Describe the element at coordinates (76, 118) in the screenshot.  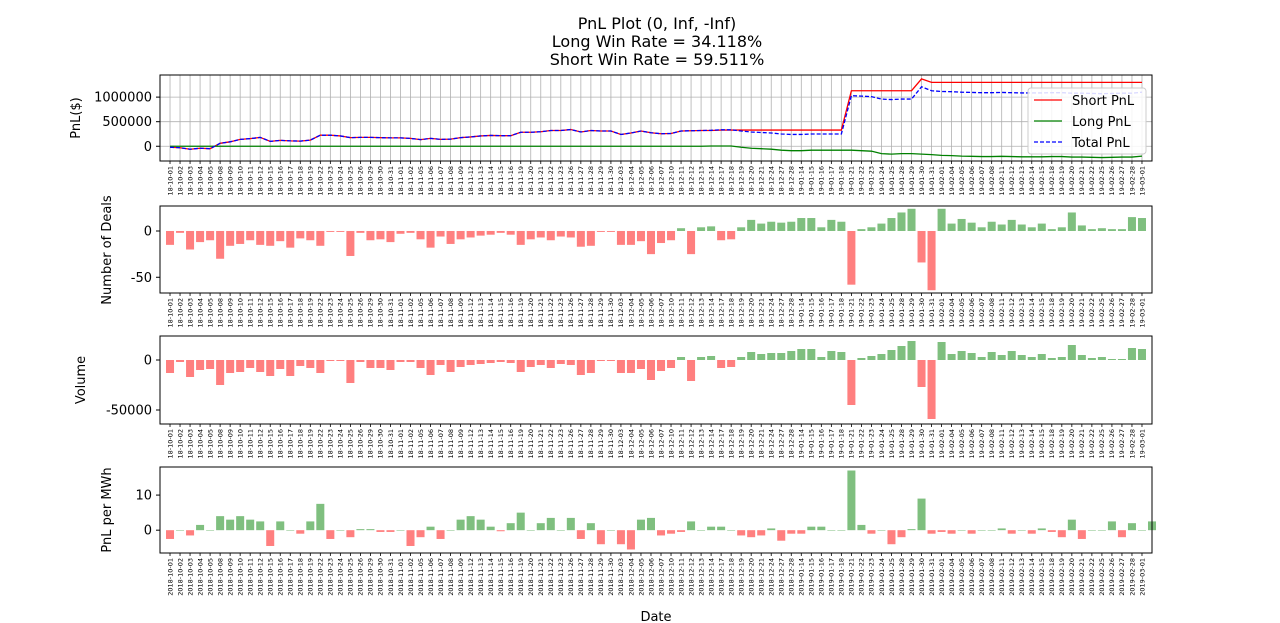
I see `y-axis-label: PnL($)` at that location.